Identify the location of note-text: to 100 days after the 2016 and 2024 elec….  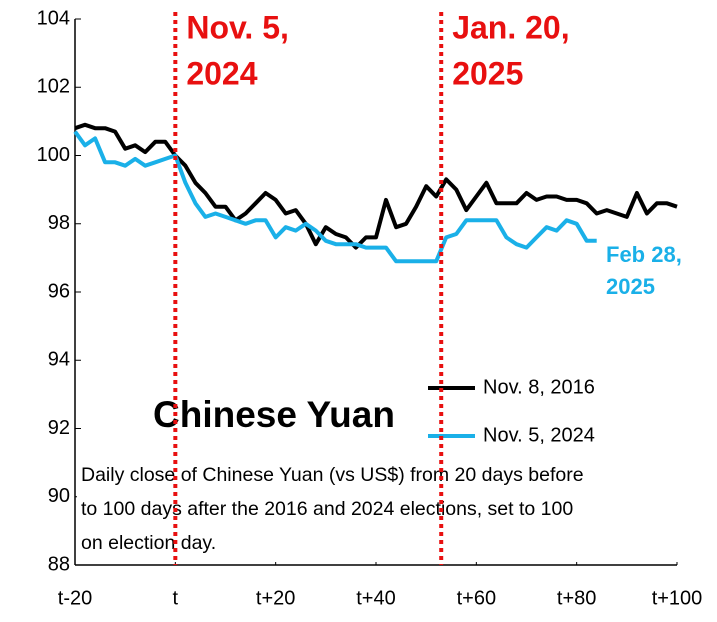
(327, 509).